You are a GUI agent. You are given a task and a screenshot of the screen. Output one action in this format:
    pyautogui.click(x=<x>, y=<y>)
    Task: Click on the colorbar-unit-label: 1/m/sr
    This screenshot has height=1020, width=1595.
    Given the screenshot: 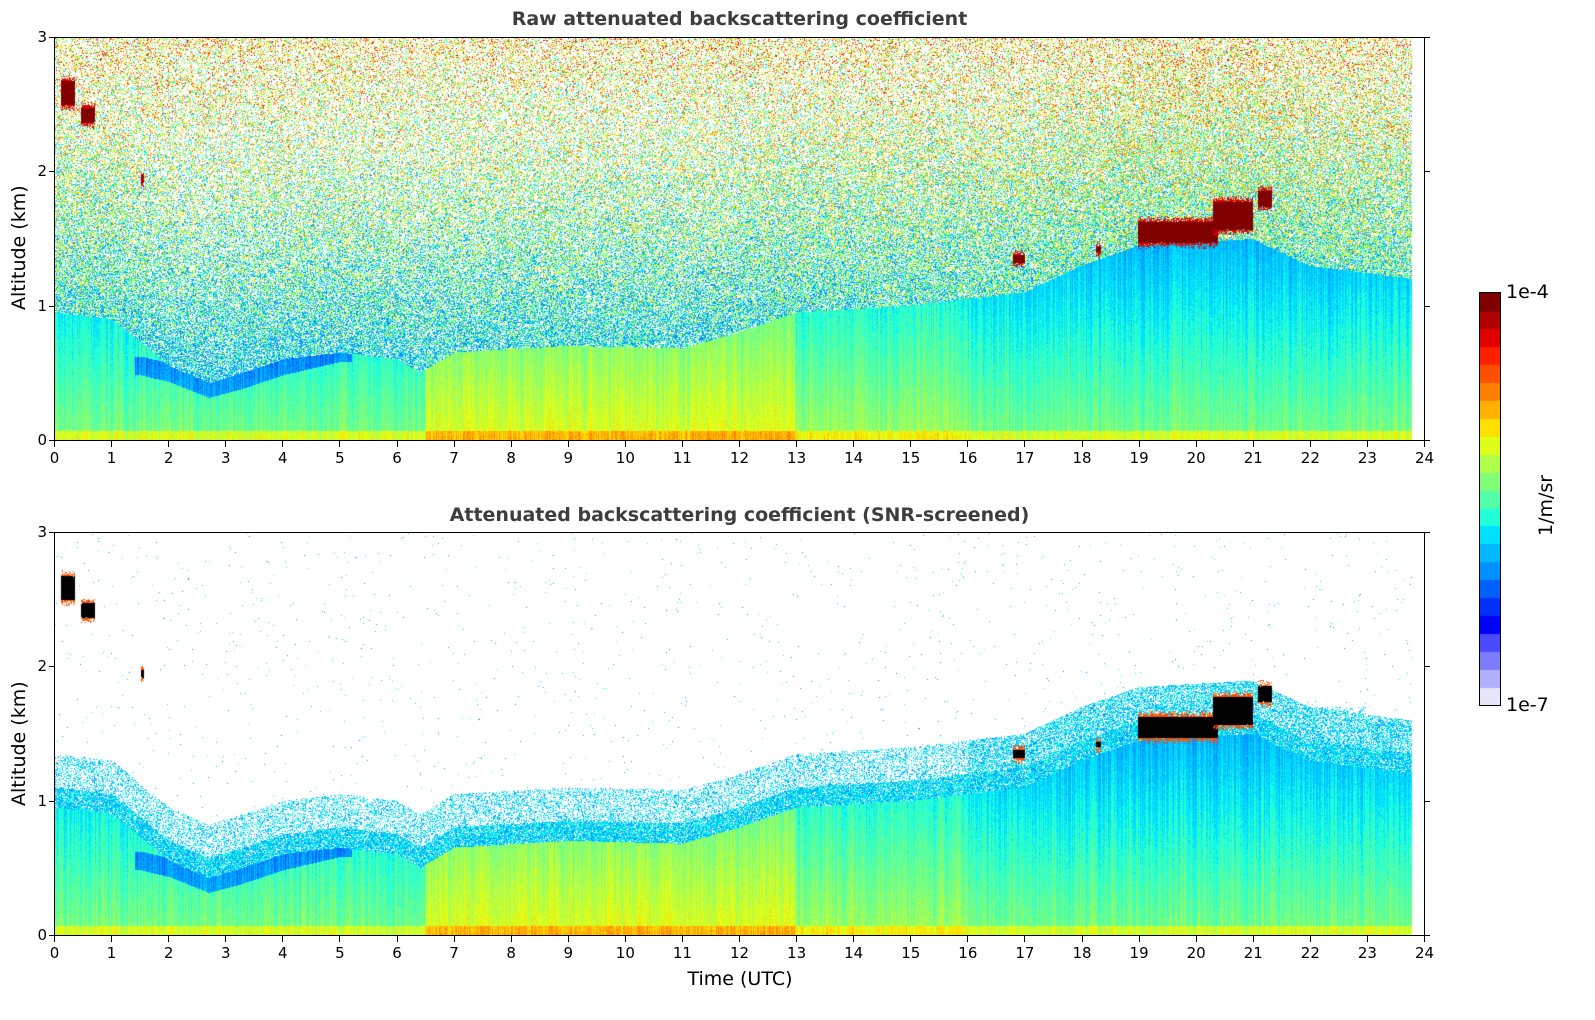 What is the action you would take?
    pyautogui.click(x=1546, y=505)
    